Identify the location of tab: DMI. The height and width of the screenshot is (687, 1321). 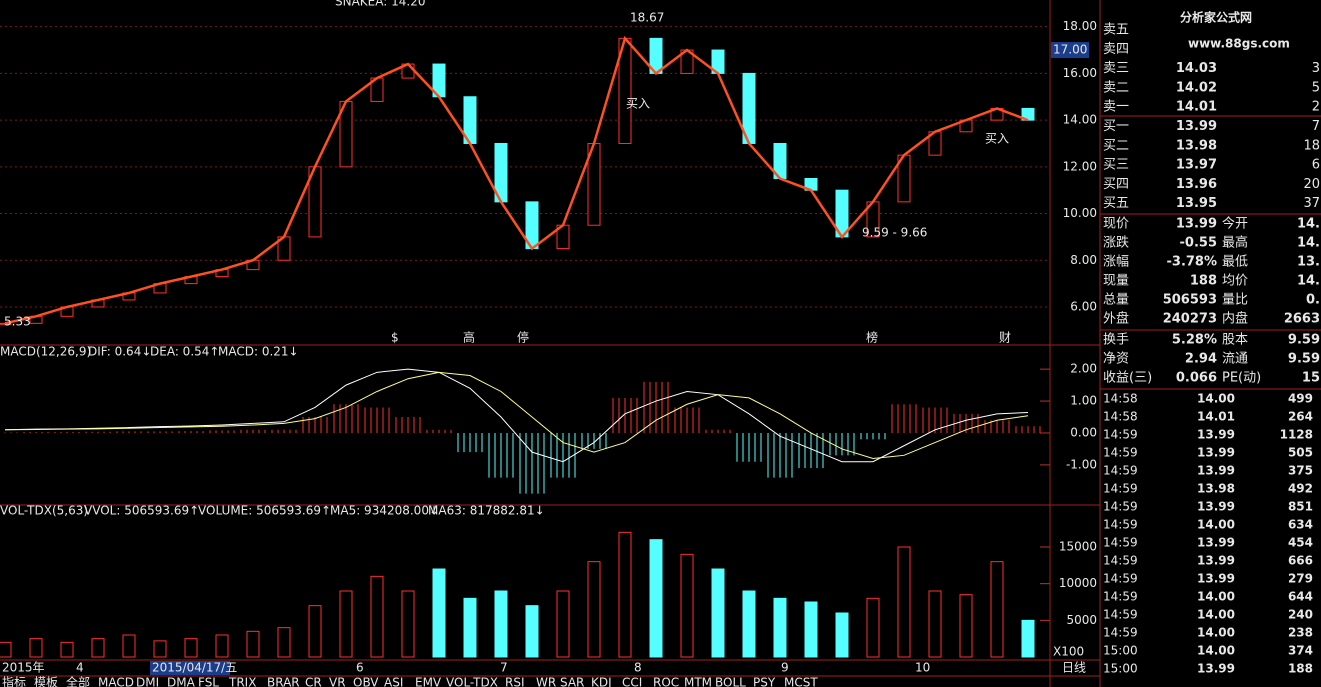
(147, 681).